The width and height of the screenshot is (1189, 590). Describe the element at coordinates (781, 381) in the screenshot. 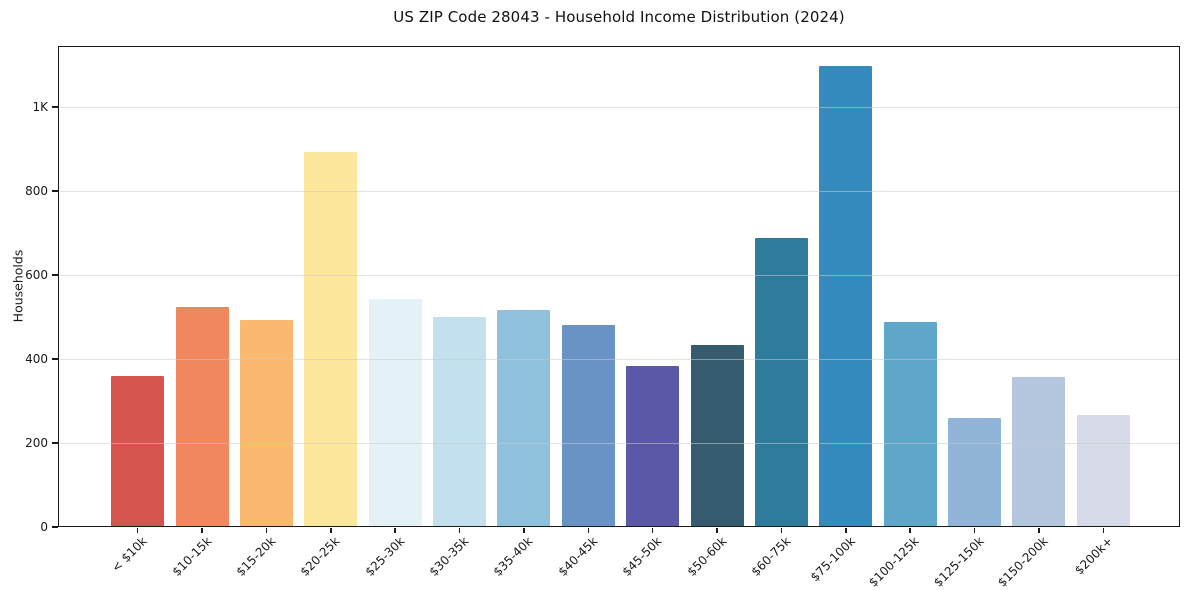

I see `bar-60-75k` at that location.